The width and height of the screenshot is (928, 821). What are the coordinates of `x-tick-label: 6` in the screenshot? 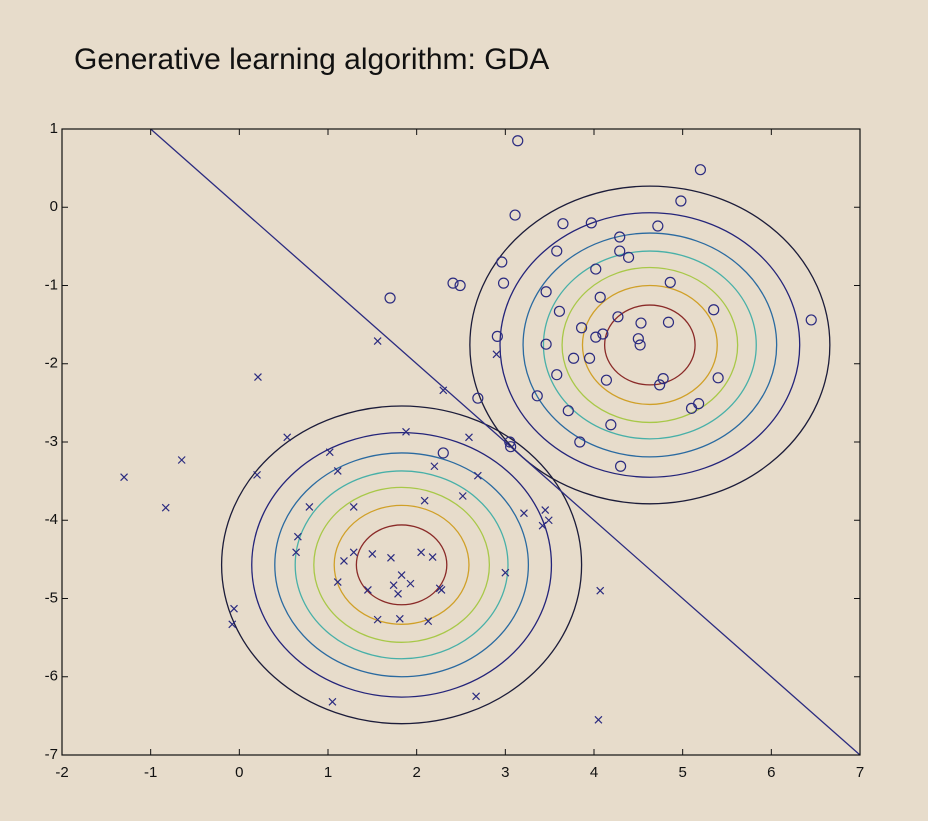 It's located at (771, 772).